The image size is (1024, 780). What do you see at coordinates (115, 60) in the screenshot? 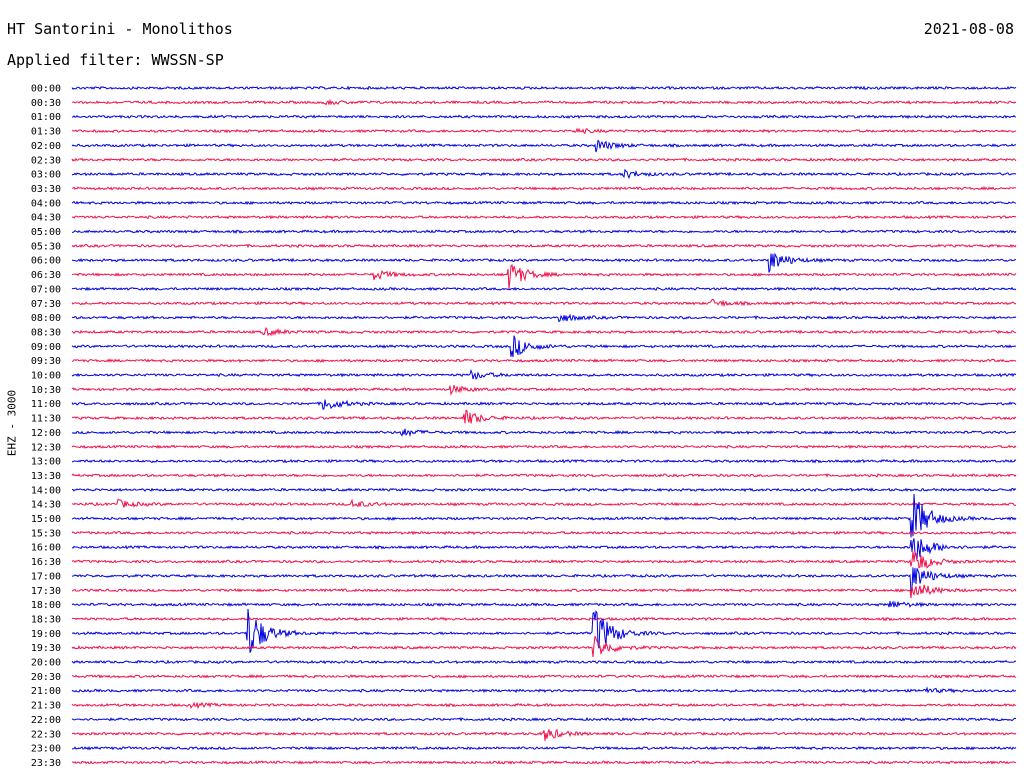
I see `filter-label: Applied filter: WWSSN-SP` at bounding box center [115, 60].